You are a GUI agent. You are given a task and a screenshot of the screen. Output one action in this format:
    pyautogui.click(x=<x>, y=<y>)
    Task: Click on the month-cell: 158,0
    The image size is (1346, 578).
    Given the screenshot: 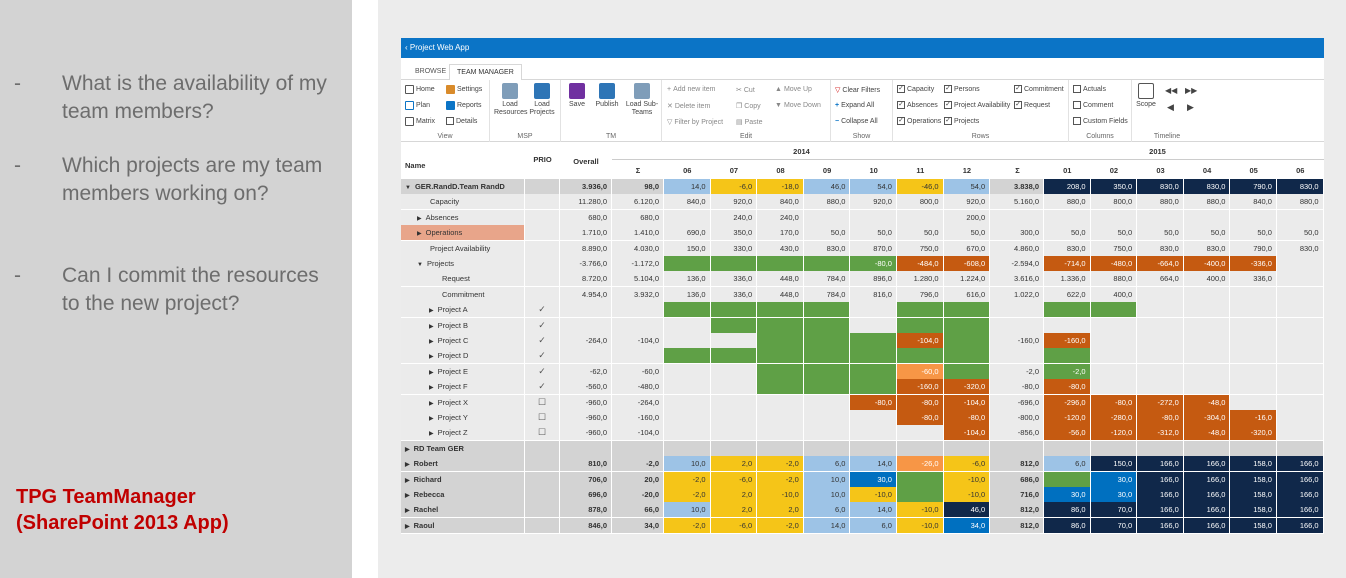 What is the action you would take?
    pyautogui.click(x=1253, y=510)
    